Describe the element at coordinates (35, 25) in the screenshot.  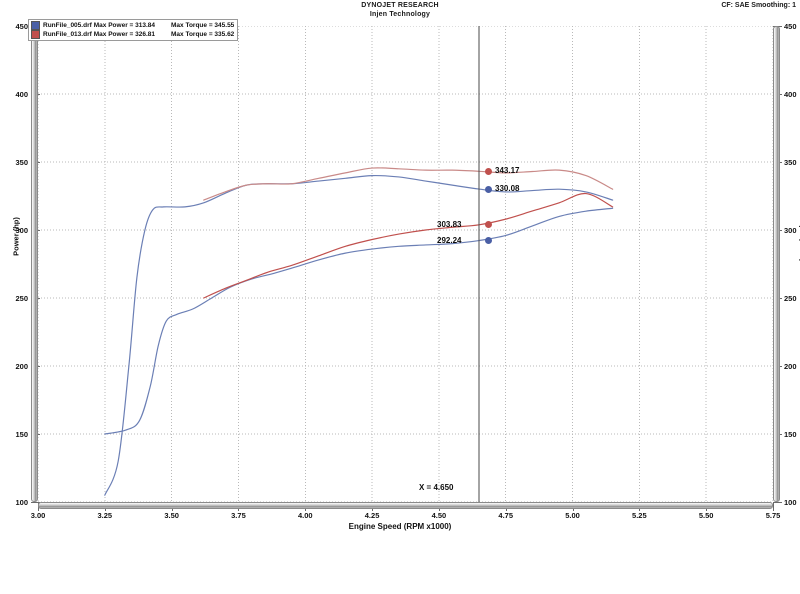
I see `legend-swatch-run1` at that location.